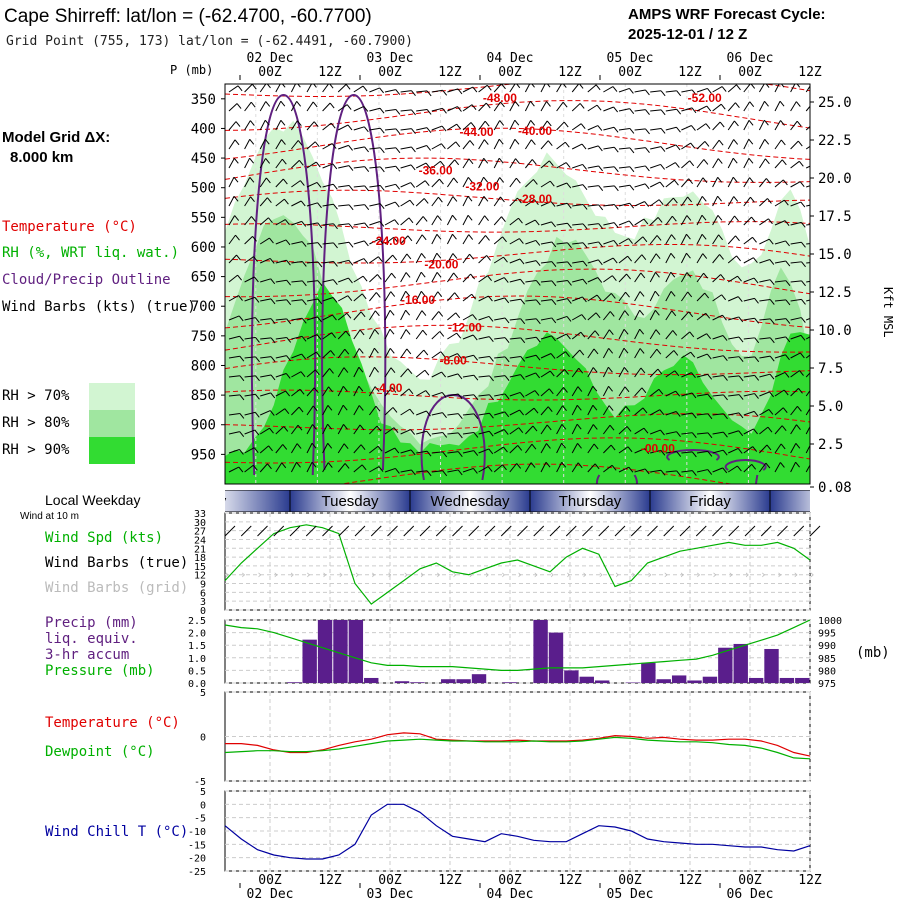 The width and height of the screenshot is (900, 900). What do you see at coordinates (69, 227) in the screenshot?
I see `legend-temperature: Temperature (°C)` at bounding box center [69, 227].